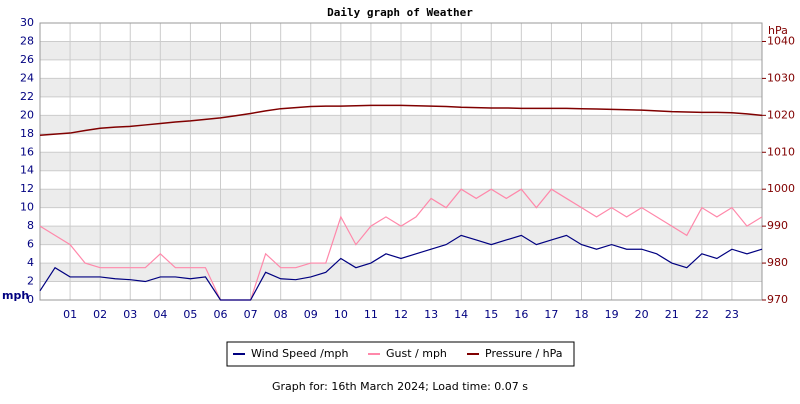 The height and width of the screenshot is (404, 800). I want to click on x-tick-label: 18, so click(582, 314).